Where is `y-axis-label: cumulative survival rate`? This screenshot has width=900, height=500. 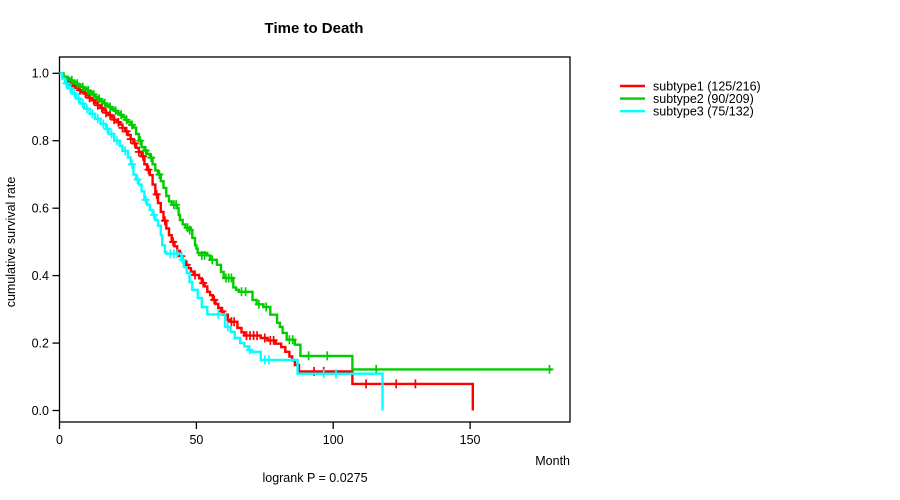 y-axis-label: cumulative survival rate is located at coordinates (11, 242).